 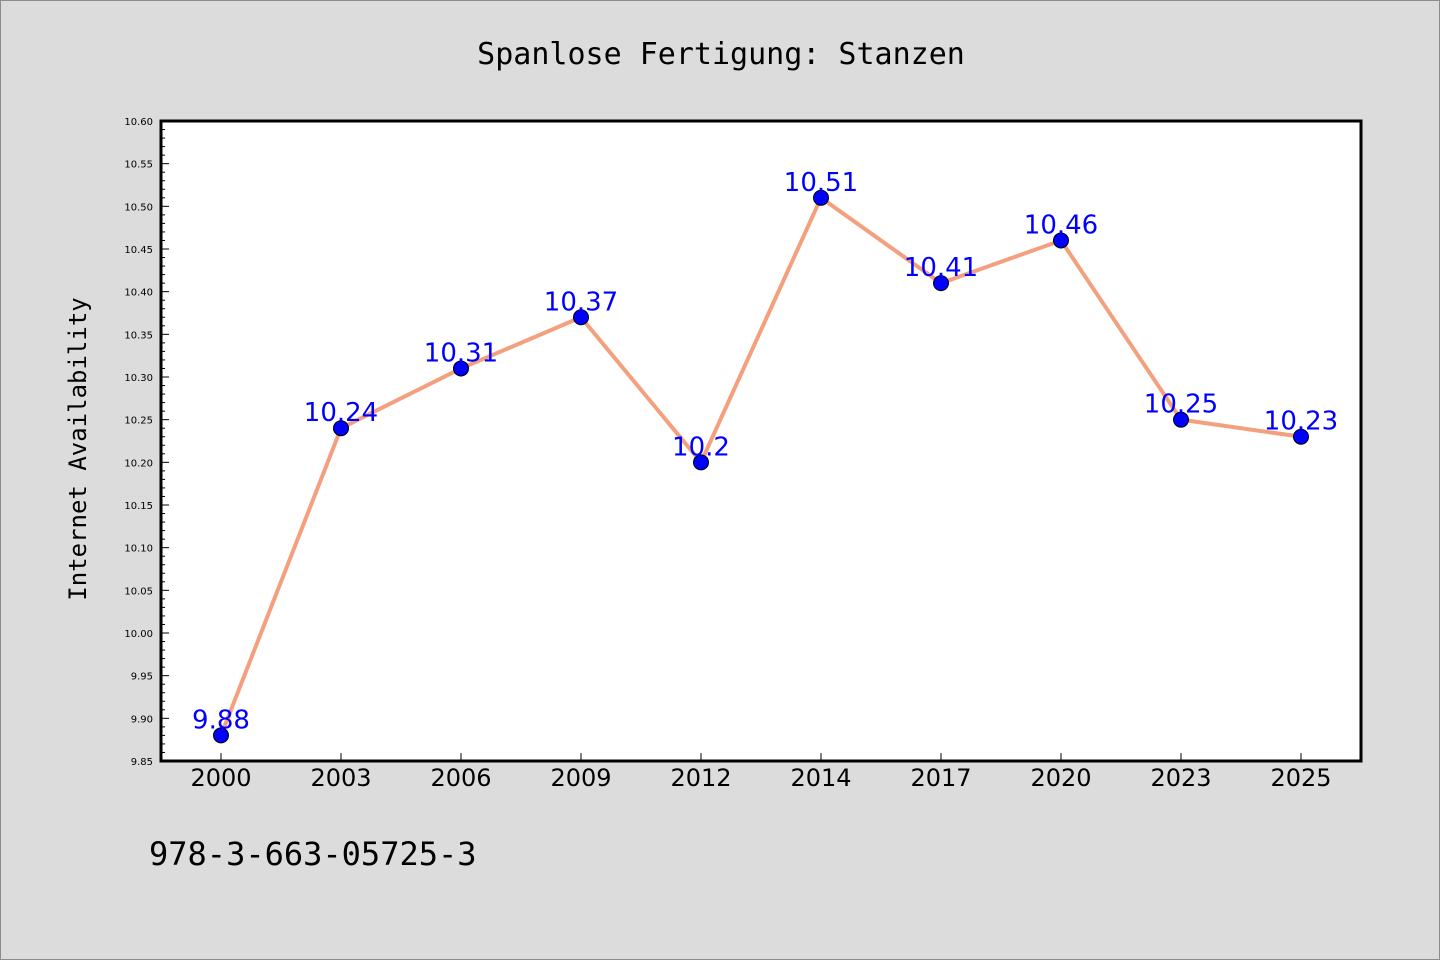 What do you see at coordinates (138, 506) in the screenshot?
I see `y-tick-label: 10.15` at bounding box center [138, 506].